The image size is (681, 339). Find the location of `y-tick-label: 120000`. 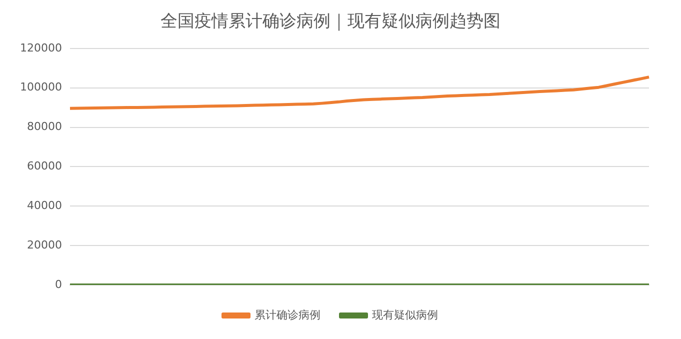

y-tick-label: 120000 is located at coordinates (41, 47).